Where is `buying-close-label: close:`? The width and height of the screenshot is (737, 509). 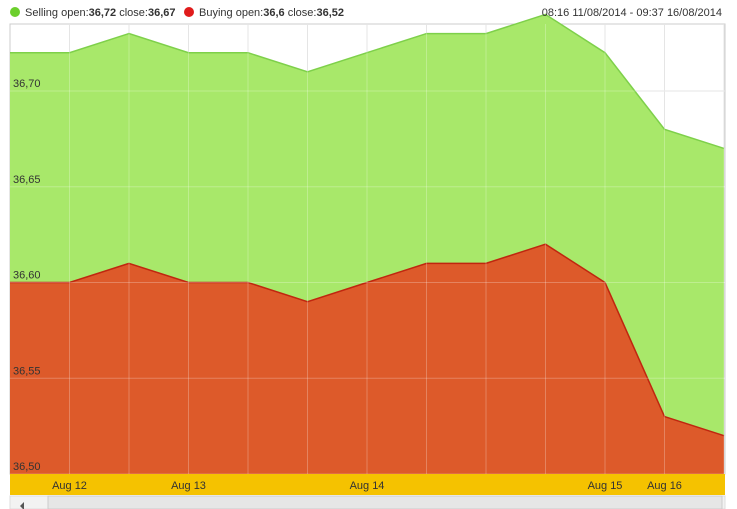 buying-close-label: close: is located at coordinates (302, 13).